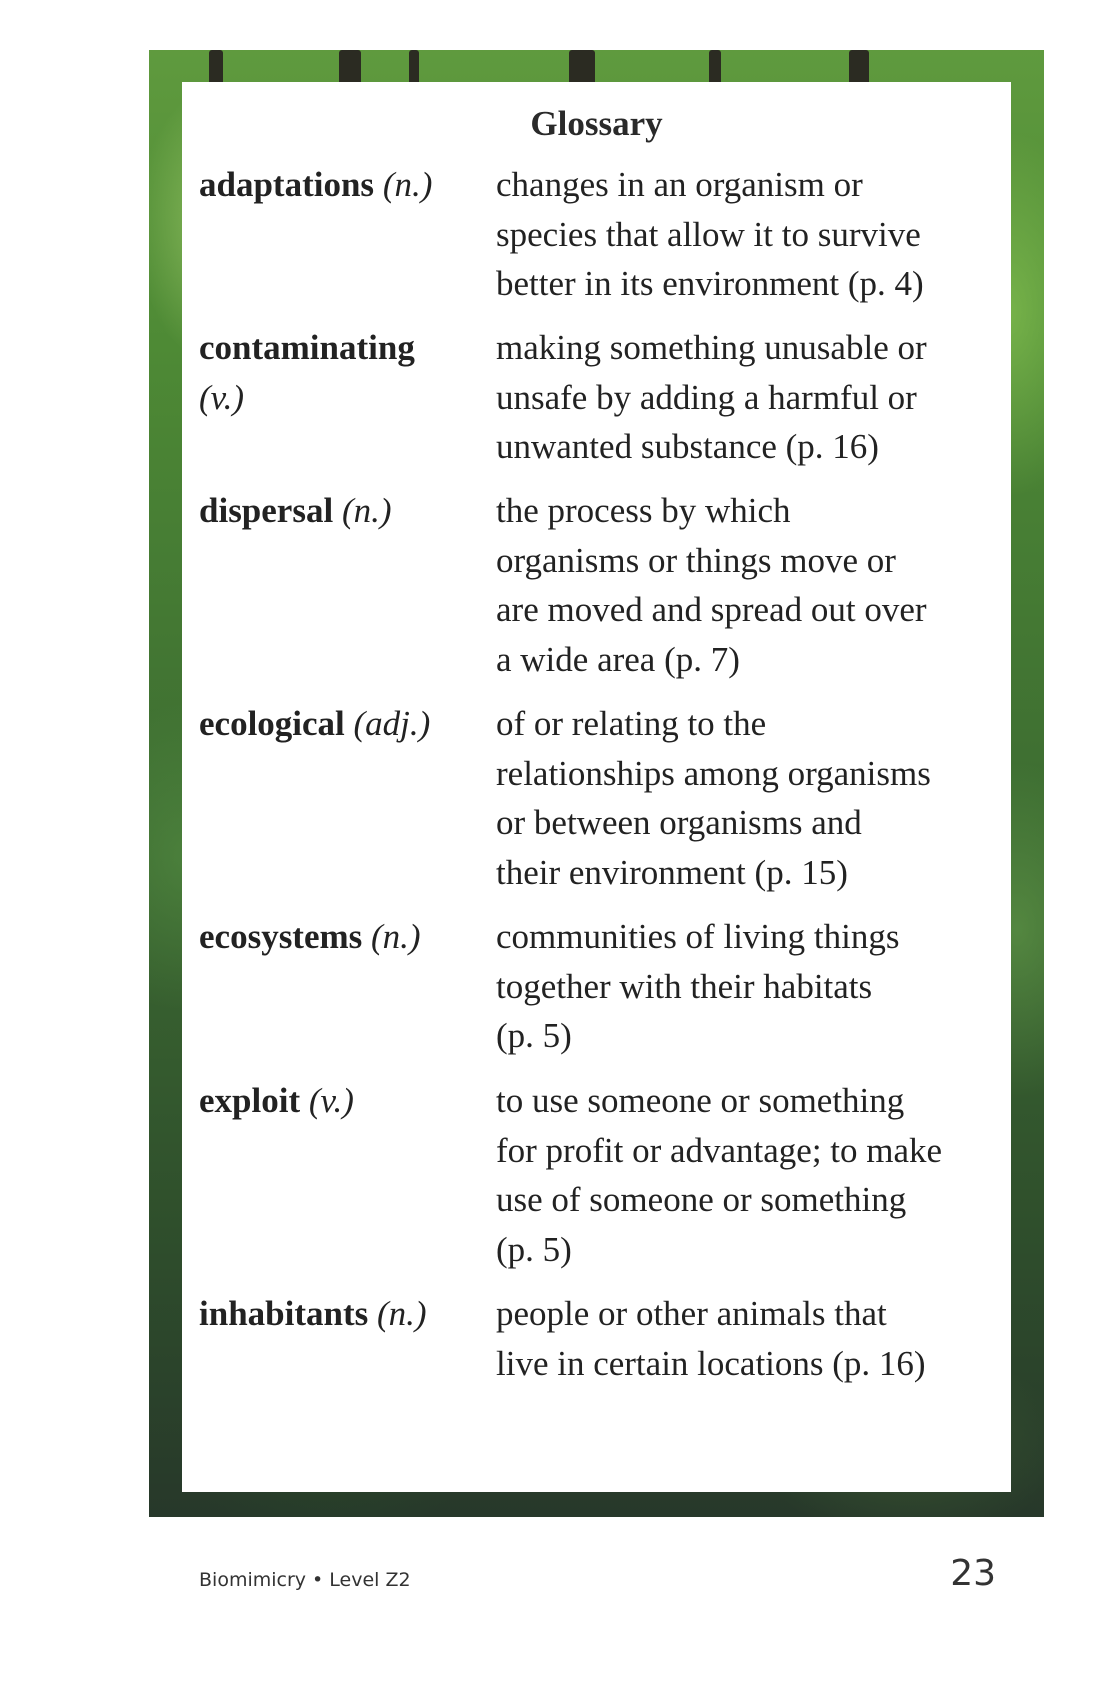 The height and width of the screenshot is (1700, 1100). Describe the element at coordinates (281, 936) in the screenshot. I see `term-word: ecosystems` at that location.